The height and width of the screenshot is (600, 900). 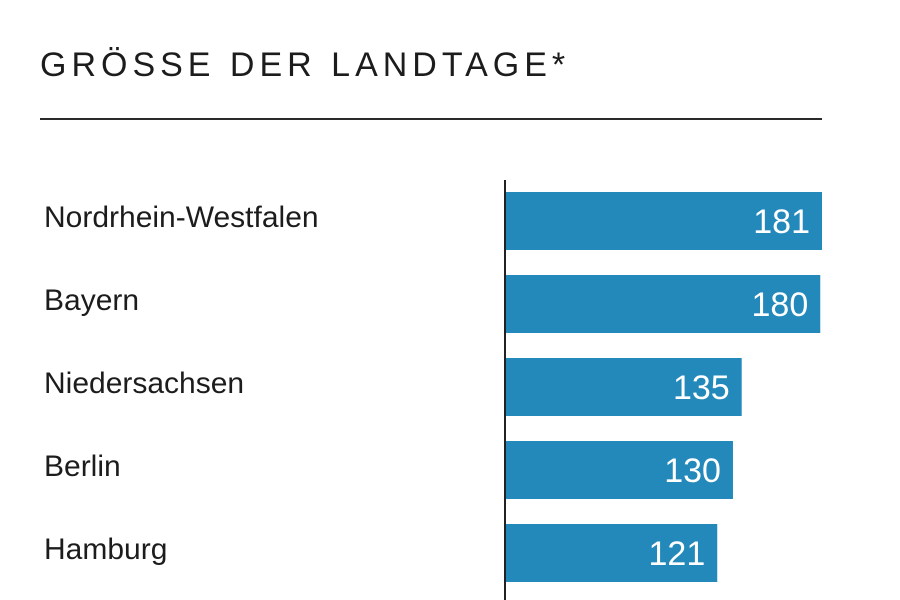 What do you see at coordinates (144, 383) in the screenshot?
I see `category-label-niedersachsen: Niedersachsen` at bounding box center [144, 383].